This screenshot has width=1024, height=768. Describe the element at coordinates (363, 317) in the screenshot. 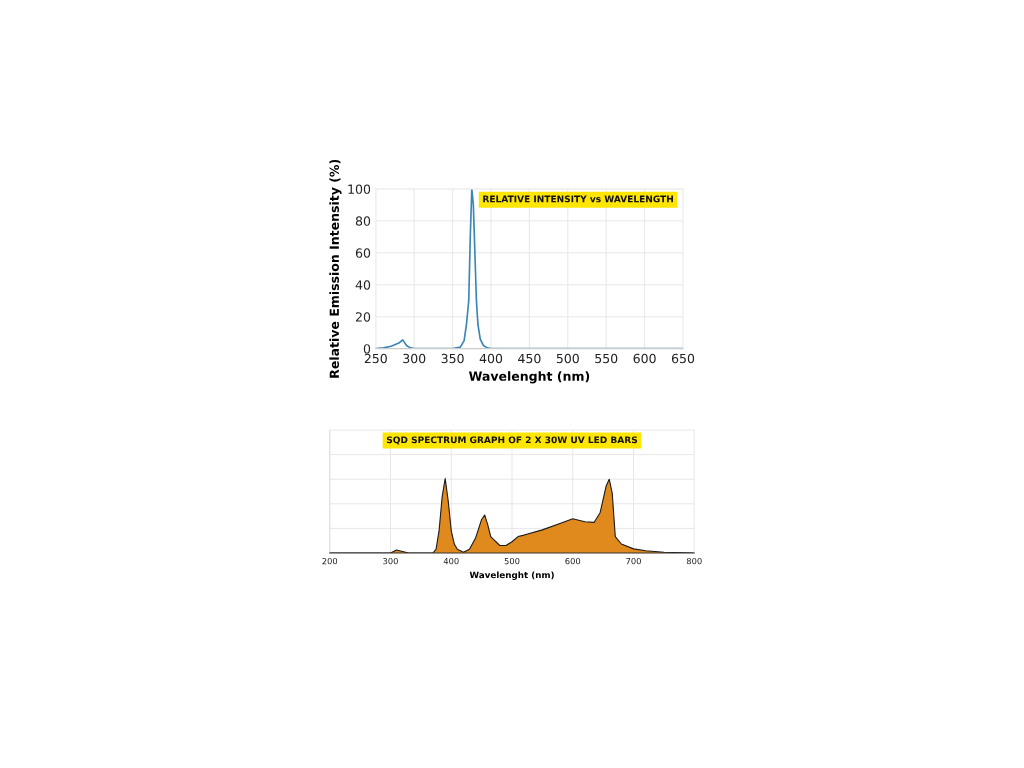

I see `y-tick-label: 20` at that location.